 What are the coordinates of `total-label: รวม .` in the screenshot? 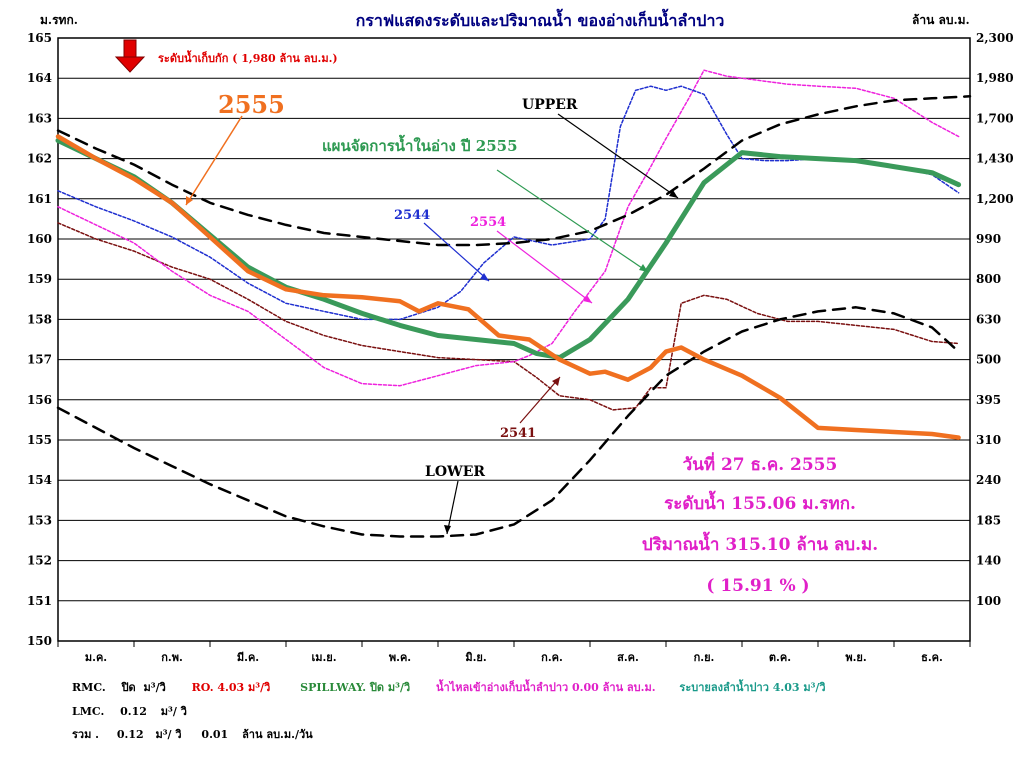 It's located at (85, 734).